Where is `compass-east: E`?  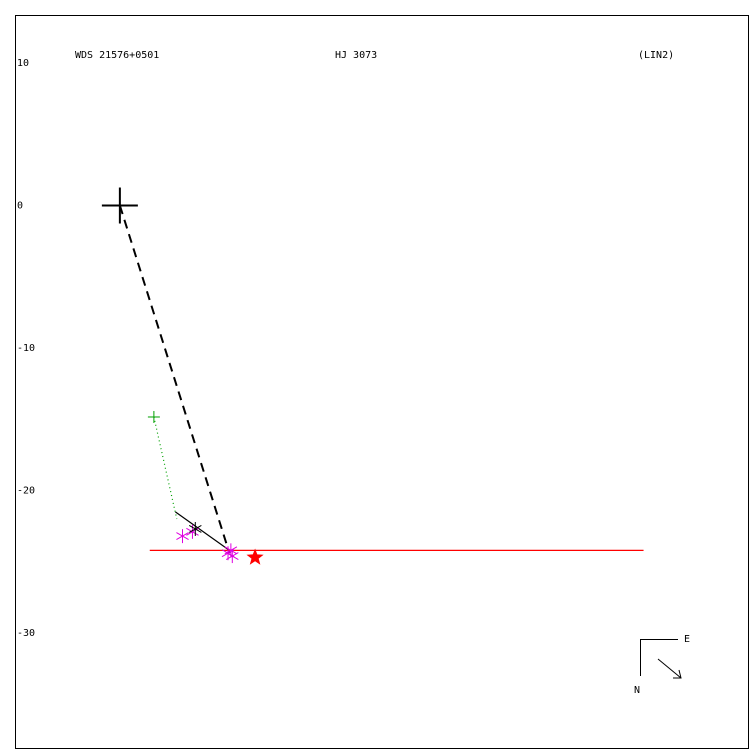 compass-east: E is located at coordinates (687, 639).